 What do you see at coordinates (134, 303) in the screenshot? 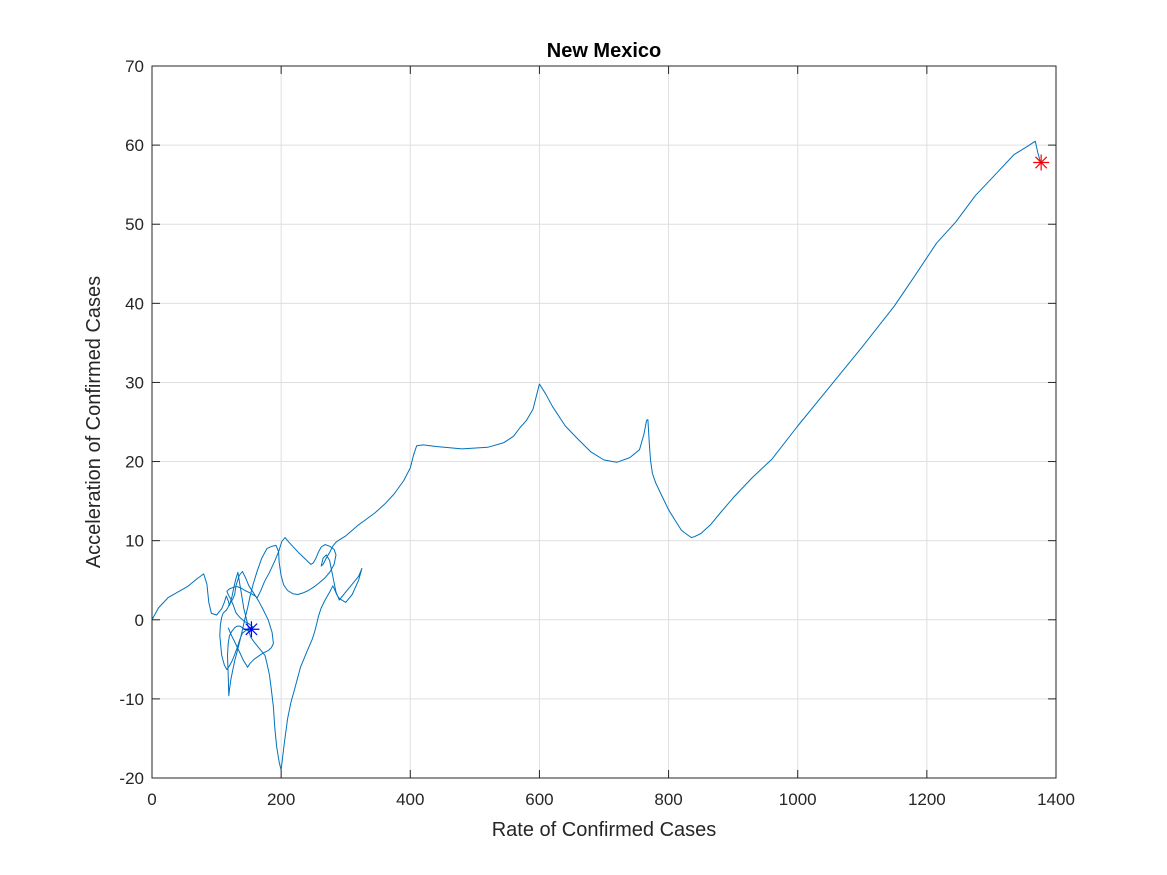
I see `y-tick-label: 40` at bounding box center [134, 303].